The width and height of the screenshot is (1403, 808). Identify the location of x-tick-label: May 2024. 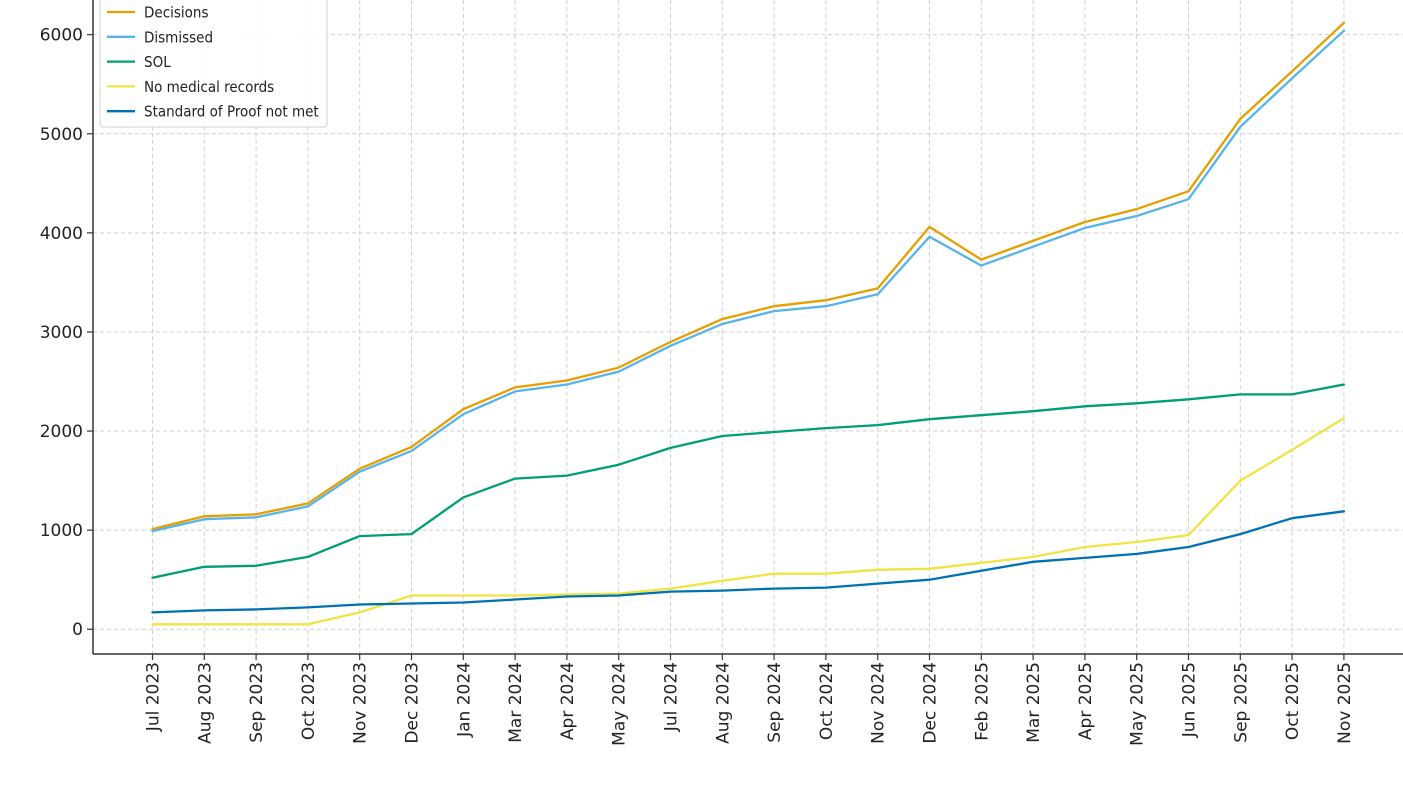
(620, 704).